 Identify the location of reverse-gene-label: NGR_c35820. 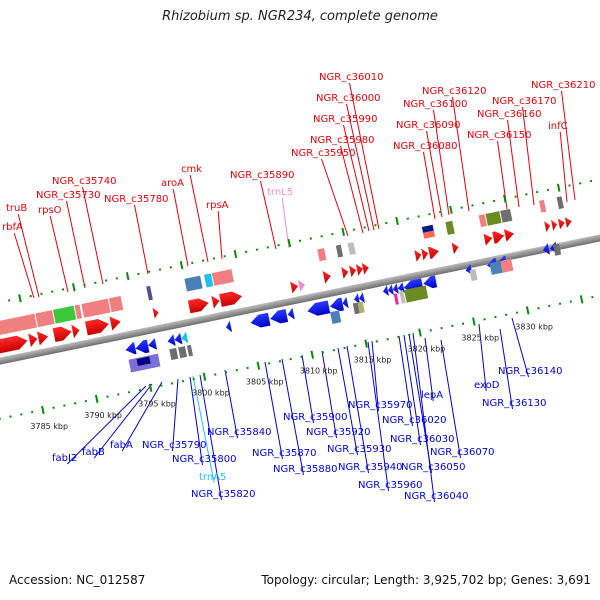
(223, 494).